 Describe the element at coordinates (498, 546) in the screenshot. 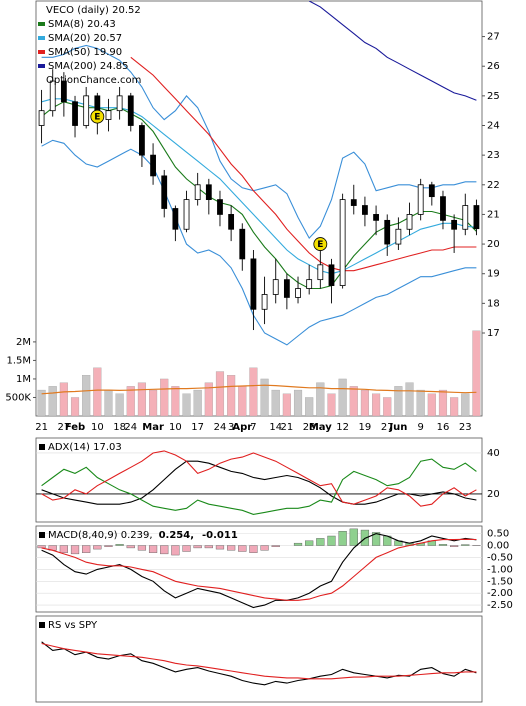

I see `y-tick-label: 0.00` at that location.